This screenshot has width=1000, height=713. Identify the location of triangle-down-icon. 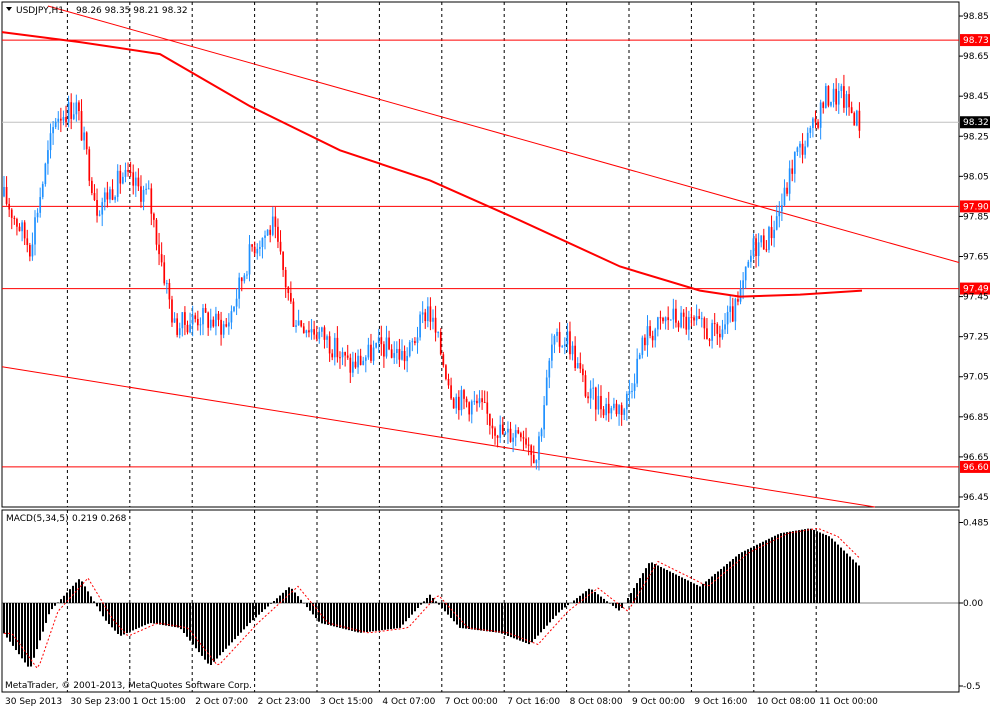
(9, 9).